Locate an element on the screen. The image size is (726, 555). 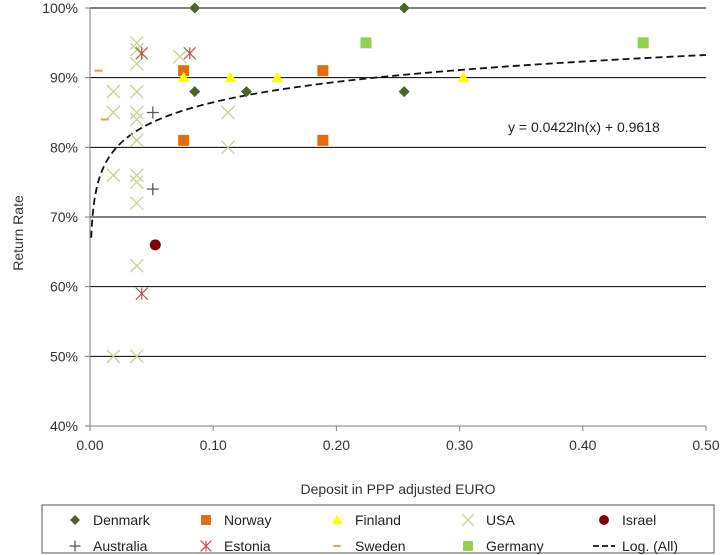
legend-item-israel: Israel is located at coordinates (627, 520).